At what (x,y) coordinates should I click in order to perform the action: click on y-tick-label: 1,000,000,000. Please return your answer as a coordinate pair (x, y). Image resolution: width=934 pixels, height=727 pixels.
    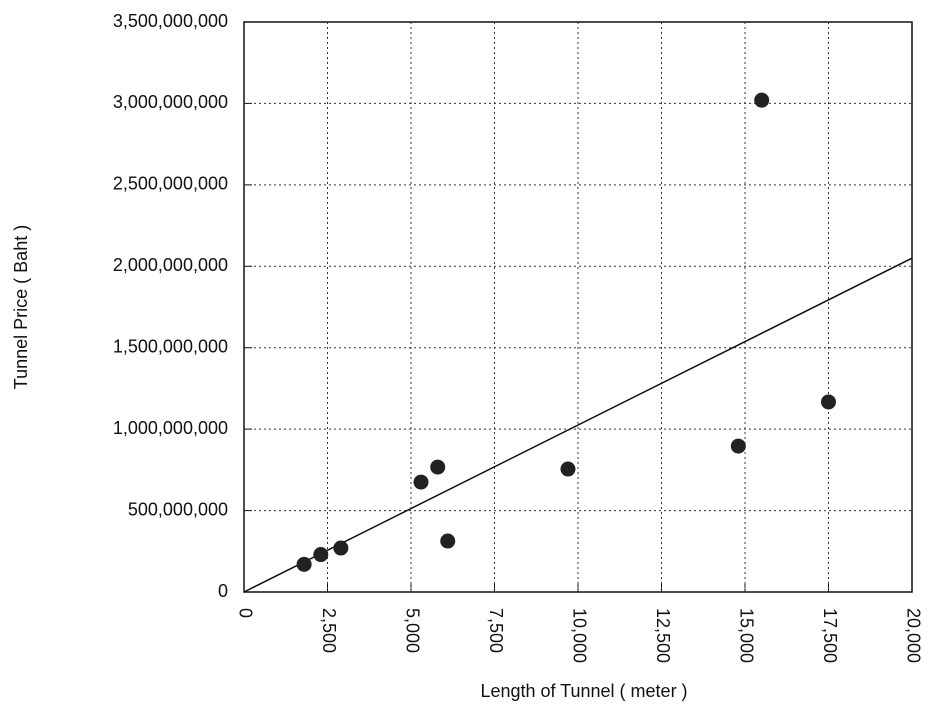
    Looking at the image, I should click on (170, 428).